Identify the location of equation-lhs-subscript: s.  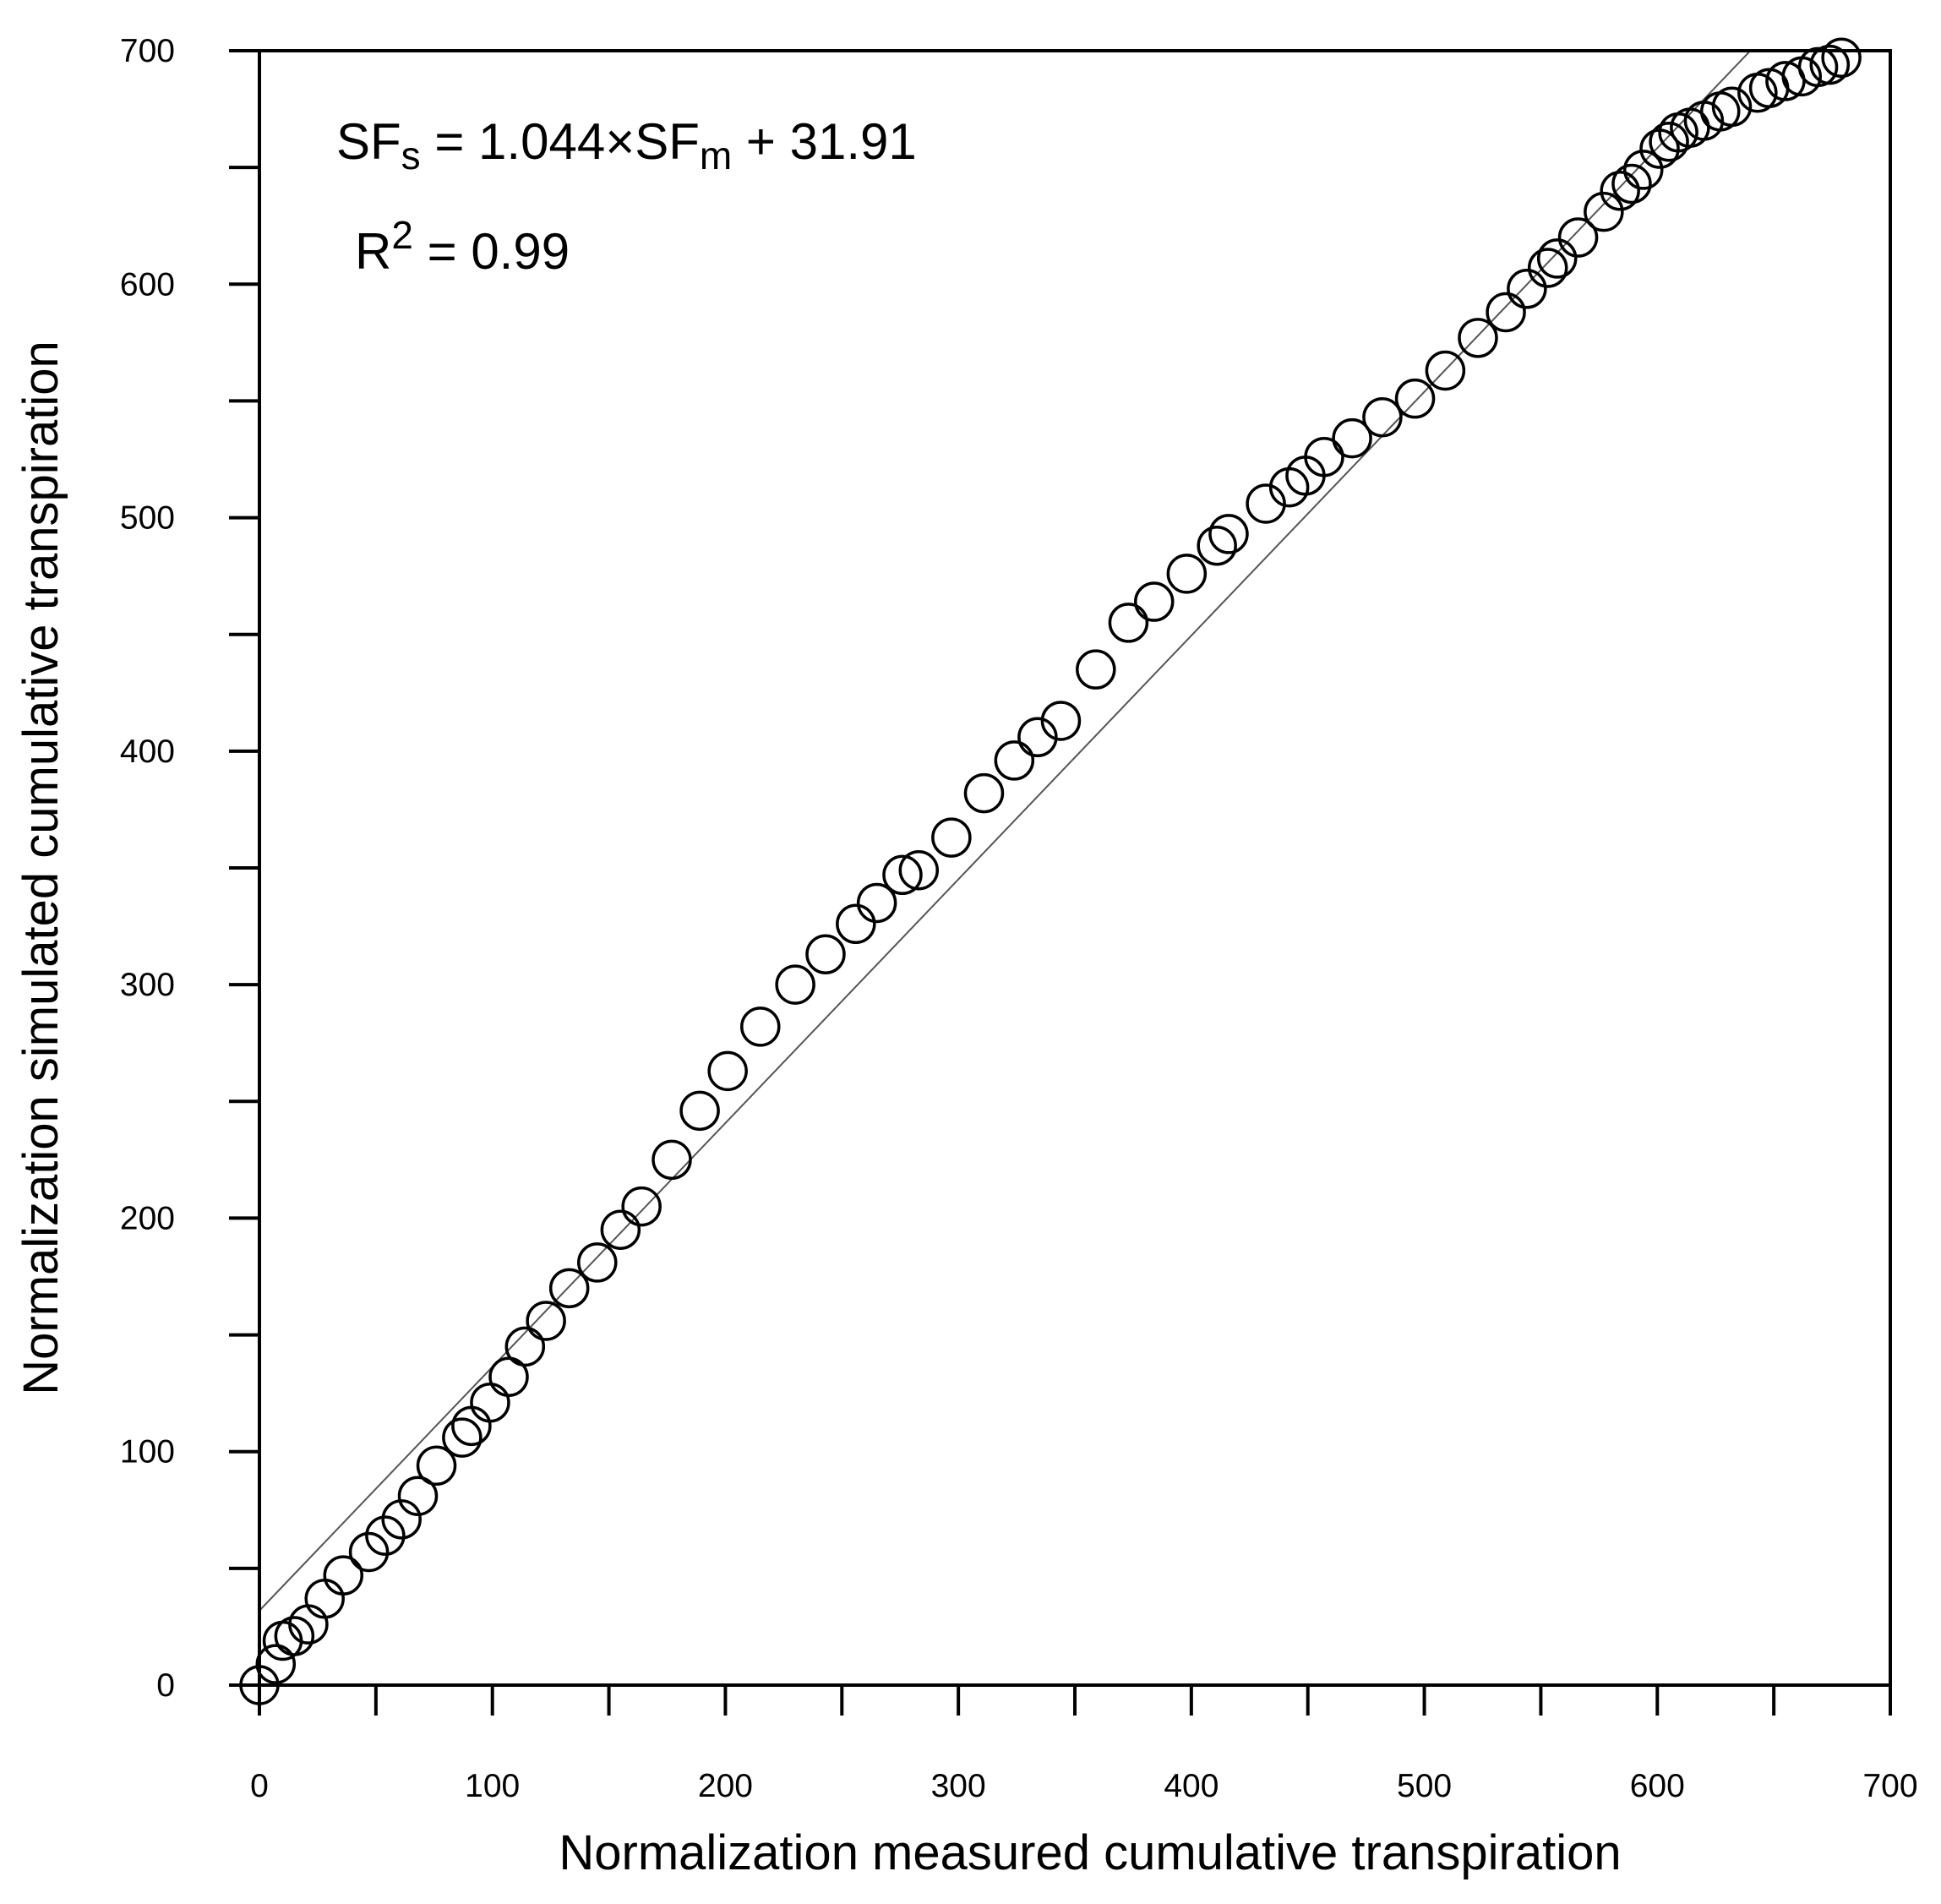
(411, 155).